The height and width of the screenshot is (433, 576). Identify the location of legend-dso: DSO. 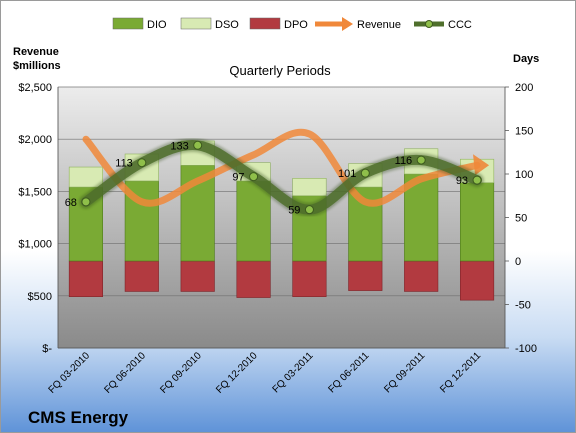
(209, 24).